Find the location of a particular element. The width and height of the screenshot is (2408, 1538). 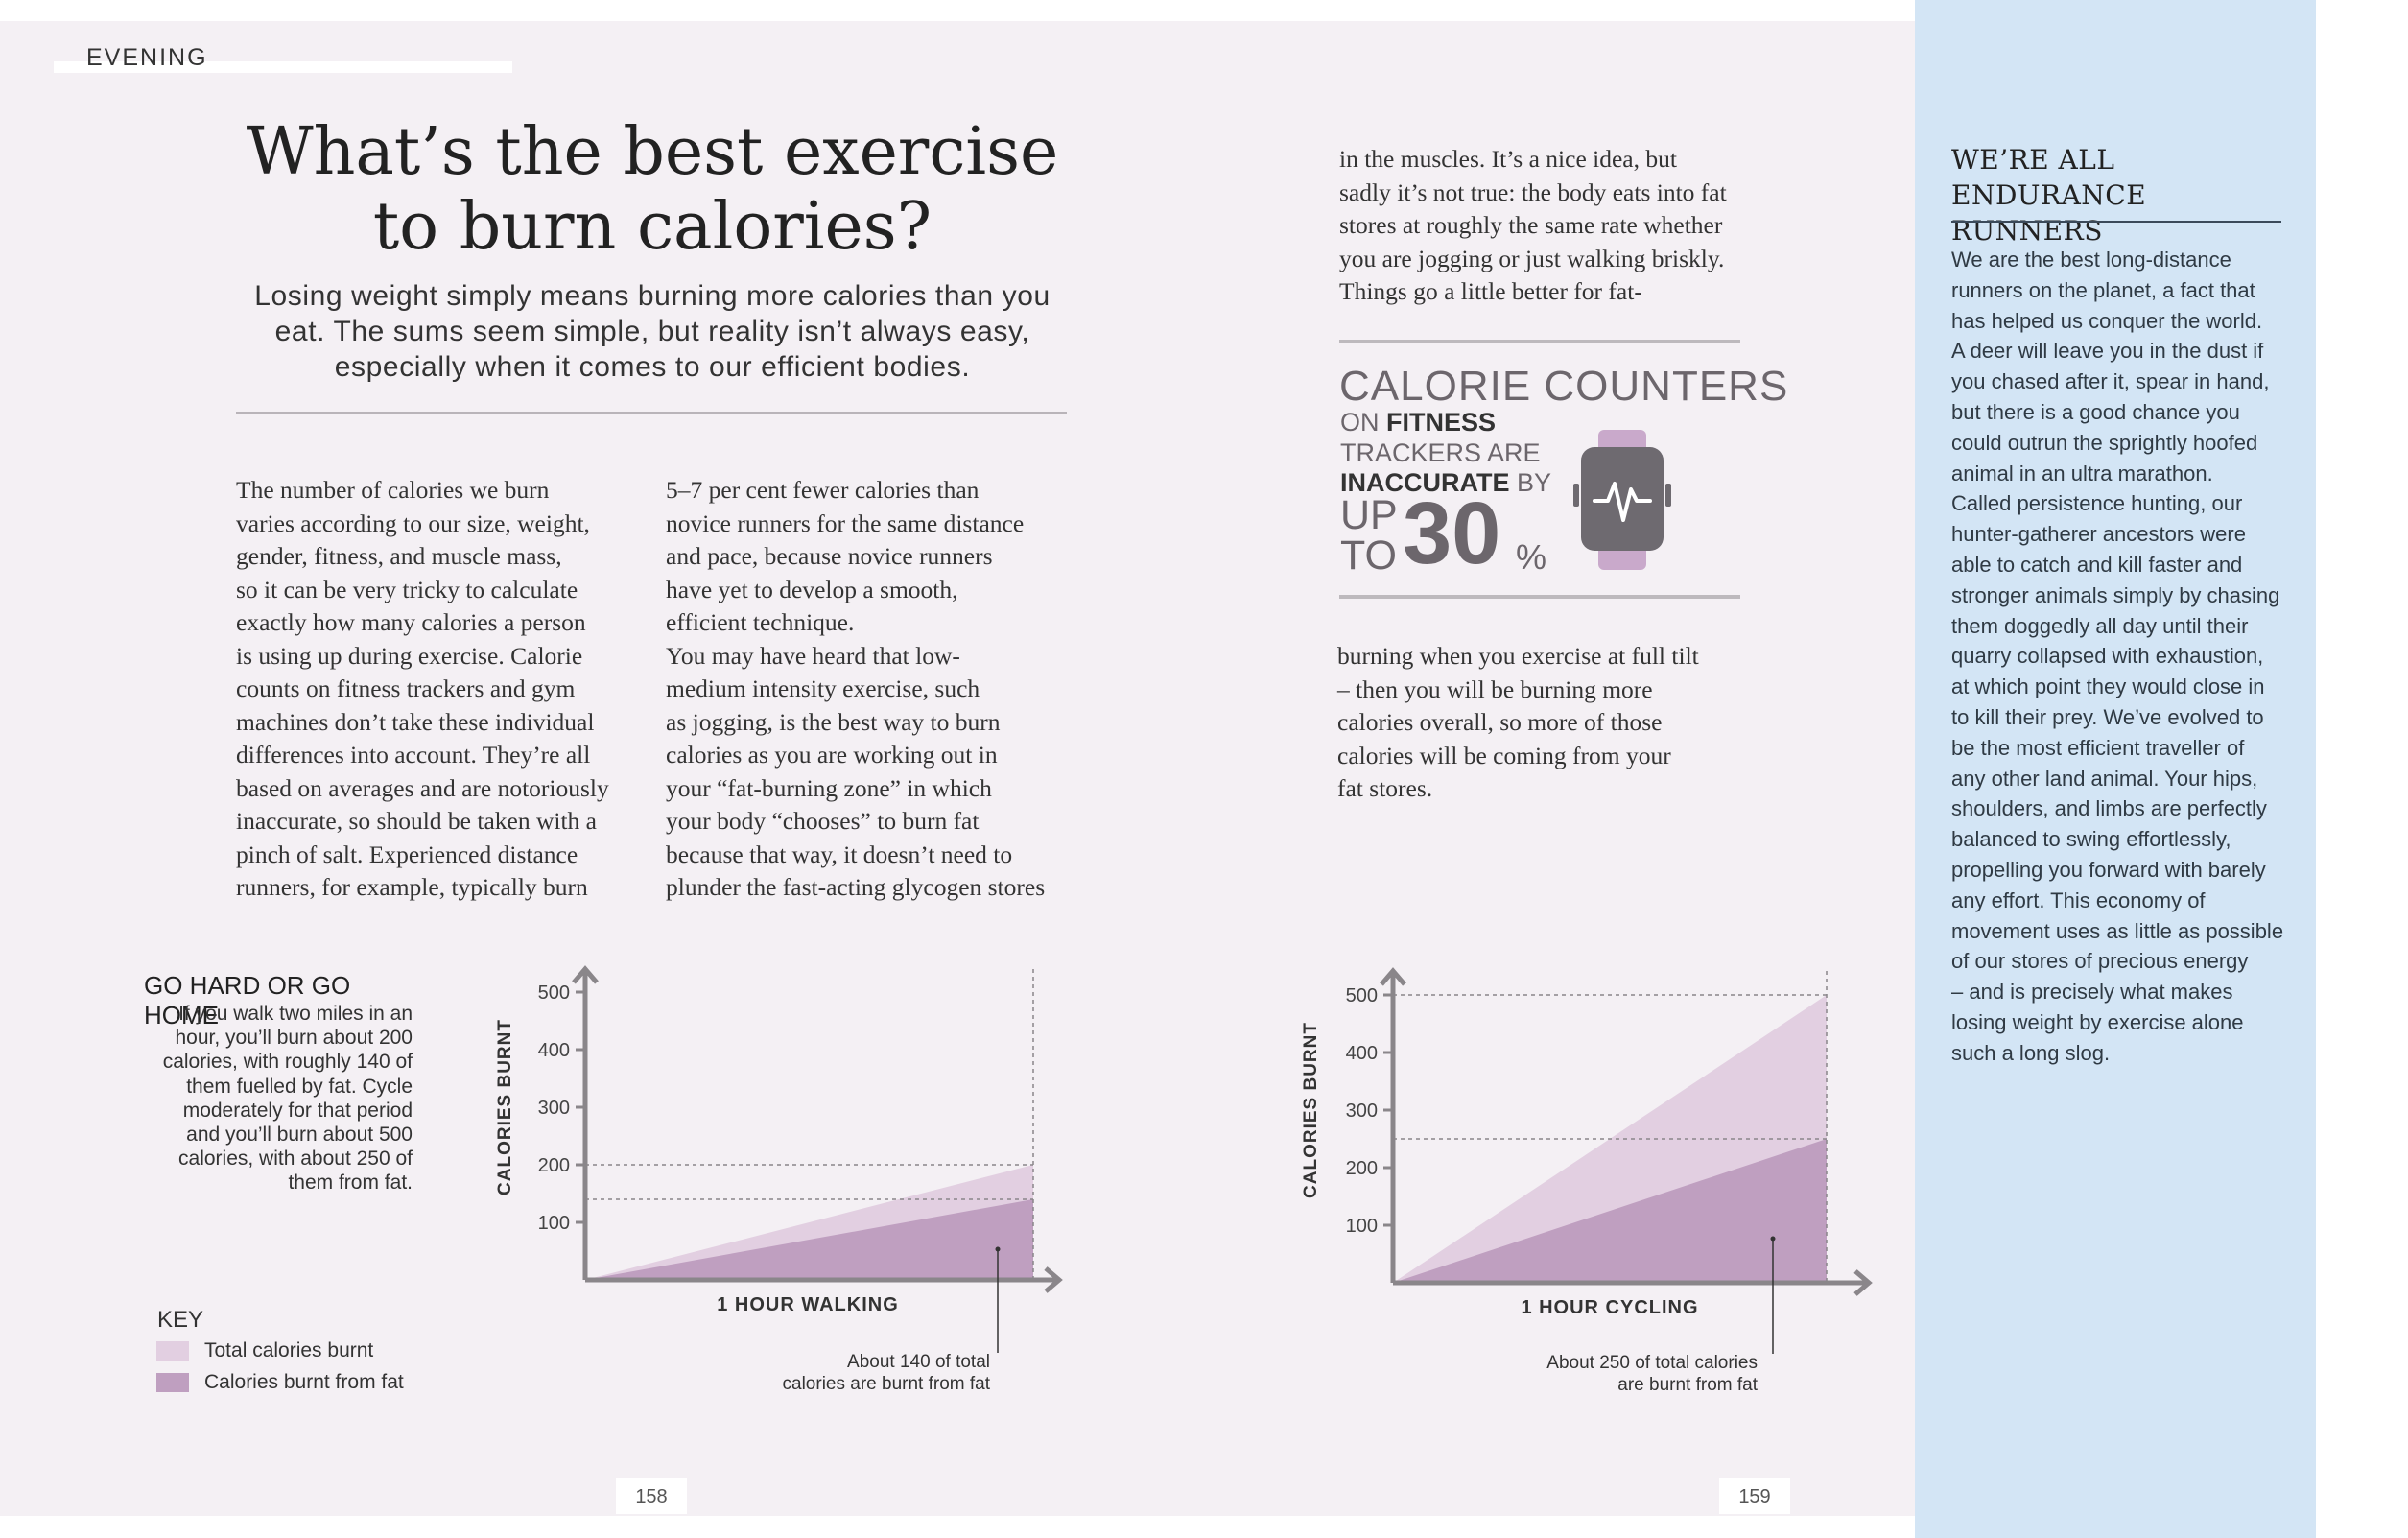

key-title: KEY is located at coordinates (180, 1320).